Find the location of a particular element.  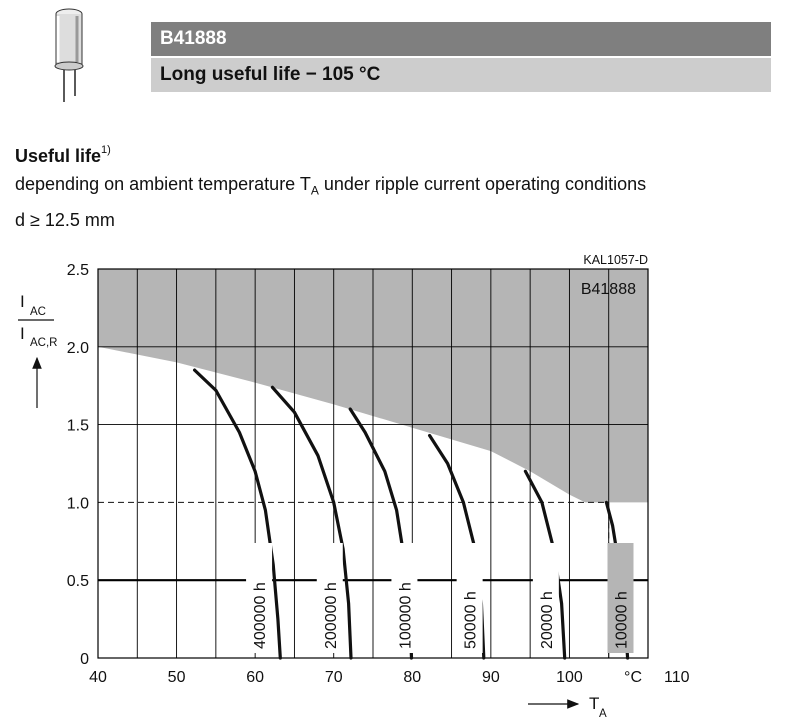

size-condition: d ≥ 12.5 mm is located at coordinates (65, 220).